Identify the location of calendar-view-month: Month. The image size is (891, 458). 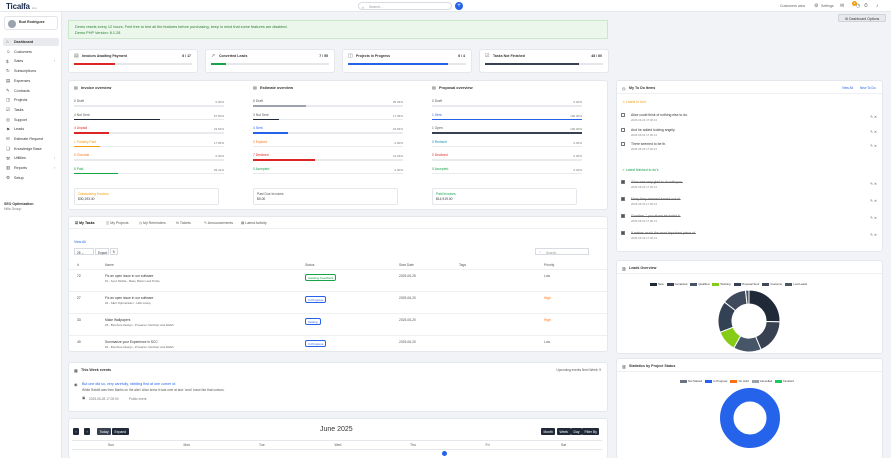
(548, 431).